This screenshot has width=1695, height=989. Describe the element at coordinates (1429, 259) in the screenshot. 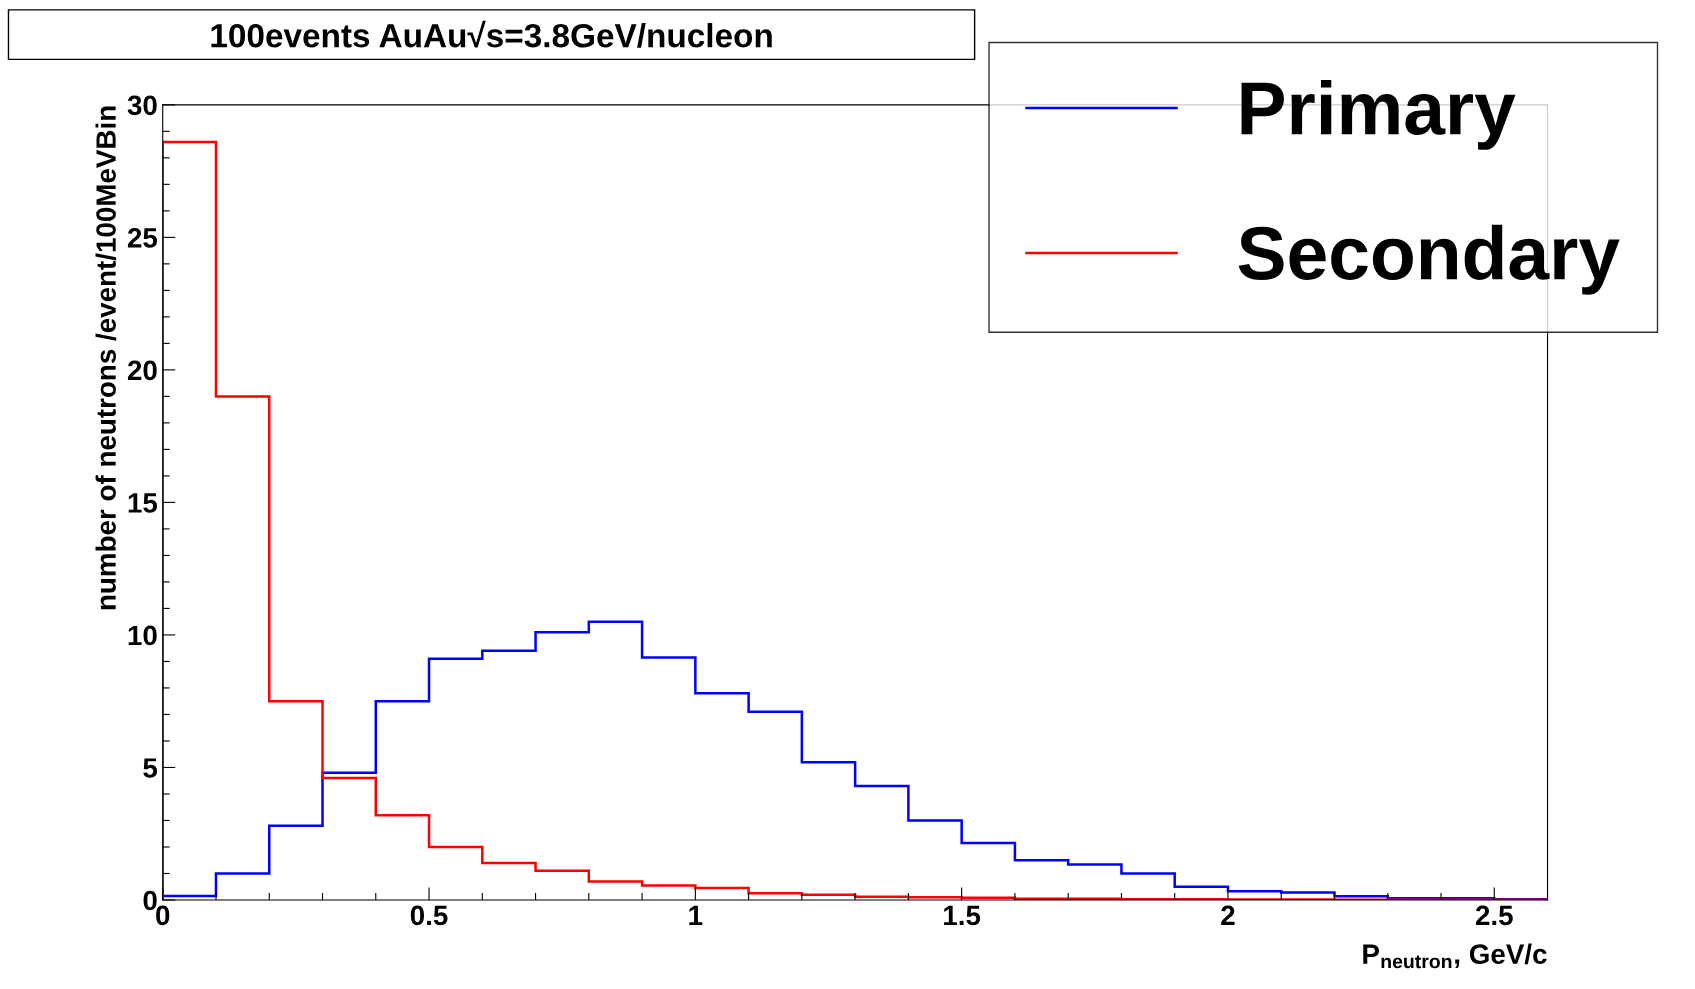

I see `legend-label: Secondary` at that location.